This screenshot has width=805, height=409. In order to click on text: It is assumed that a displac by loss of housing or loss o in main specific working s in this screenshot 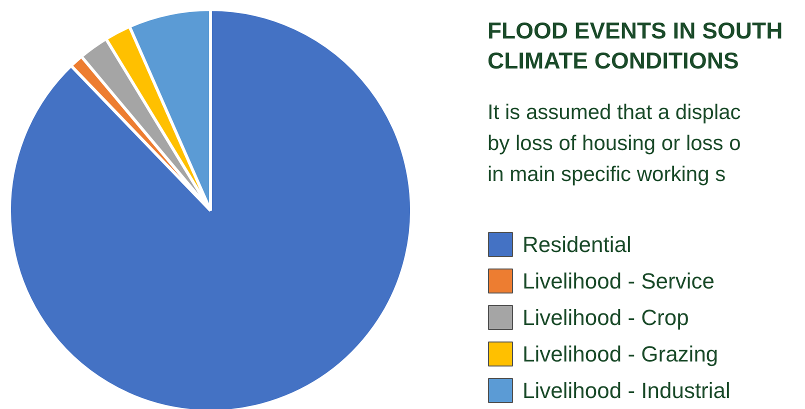, I will do `click(614, 143)`.